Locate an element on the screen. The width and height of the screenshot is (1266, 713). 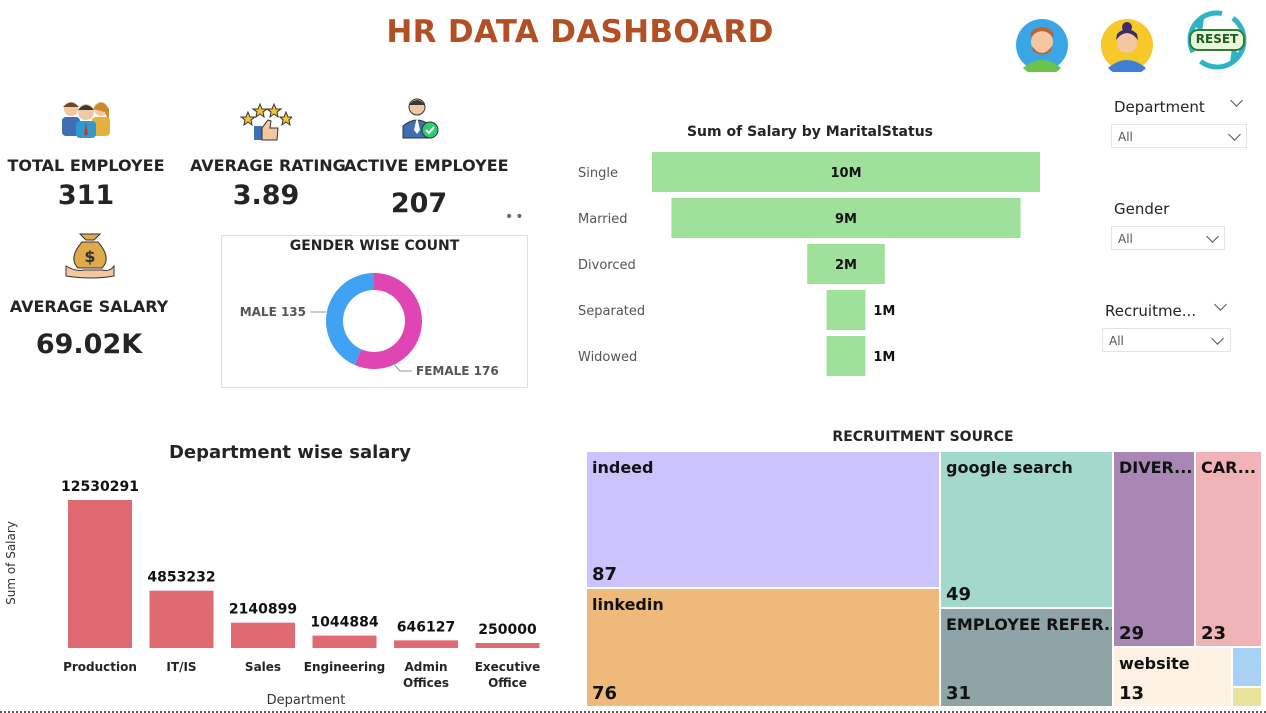
bar-category-label: Office is located at coordinates (507, 683).